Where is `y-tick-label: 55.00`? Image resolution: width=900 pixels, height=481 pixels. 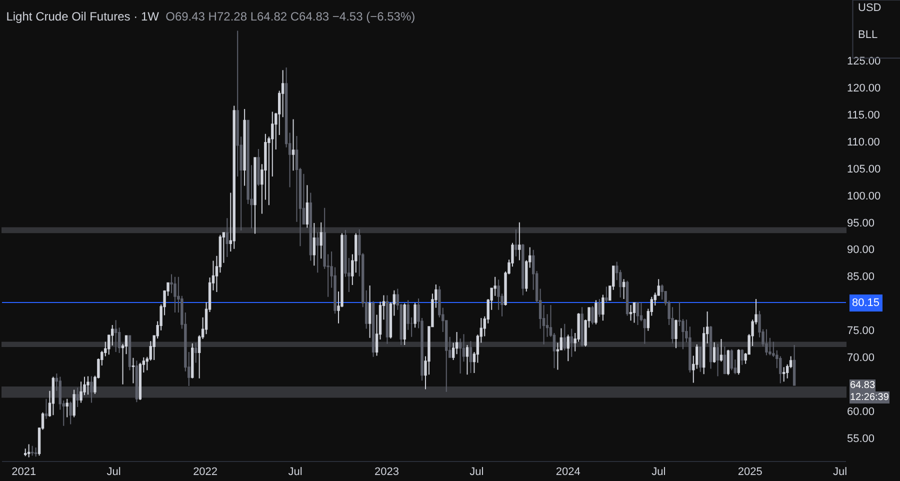
y-tick-label: 55.00 is located at coordinates (861, 439).